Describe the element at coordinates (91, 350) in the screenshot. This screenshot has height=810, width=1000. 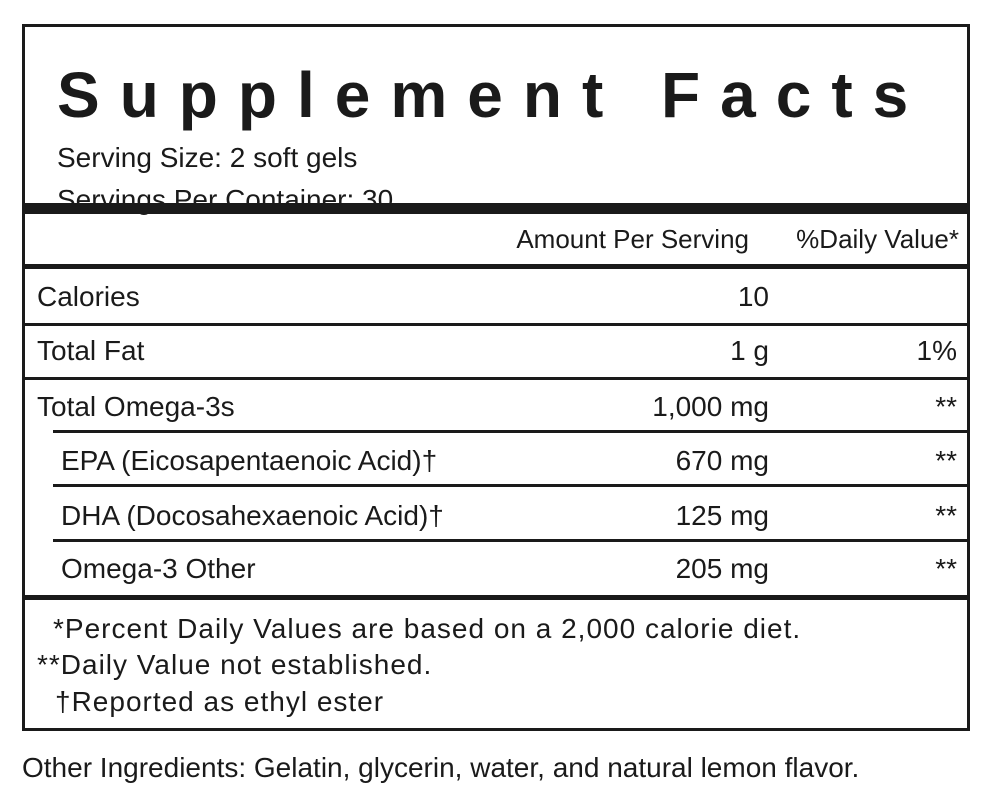
I see `nutrient-name: Total Fat` at that location.